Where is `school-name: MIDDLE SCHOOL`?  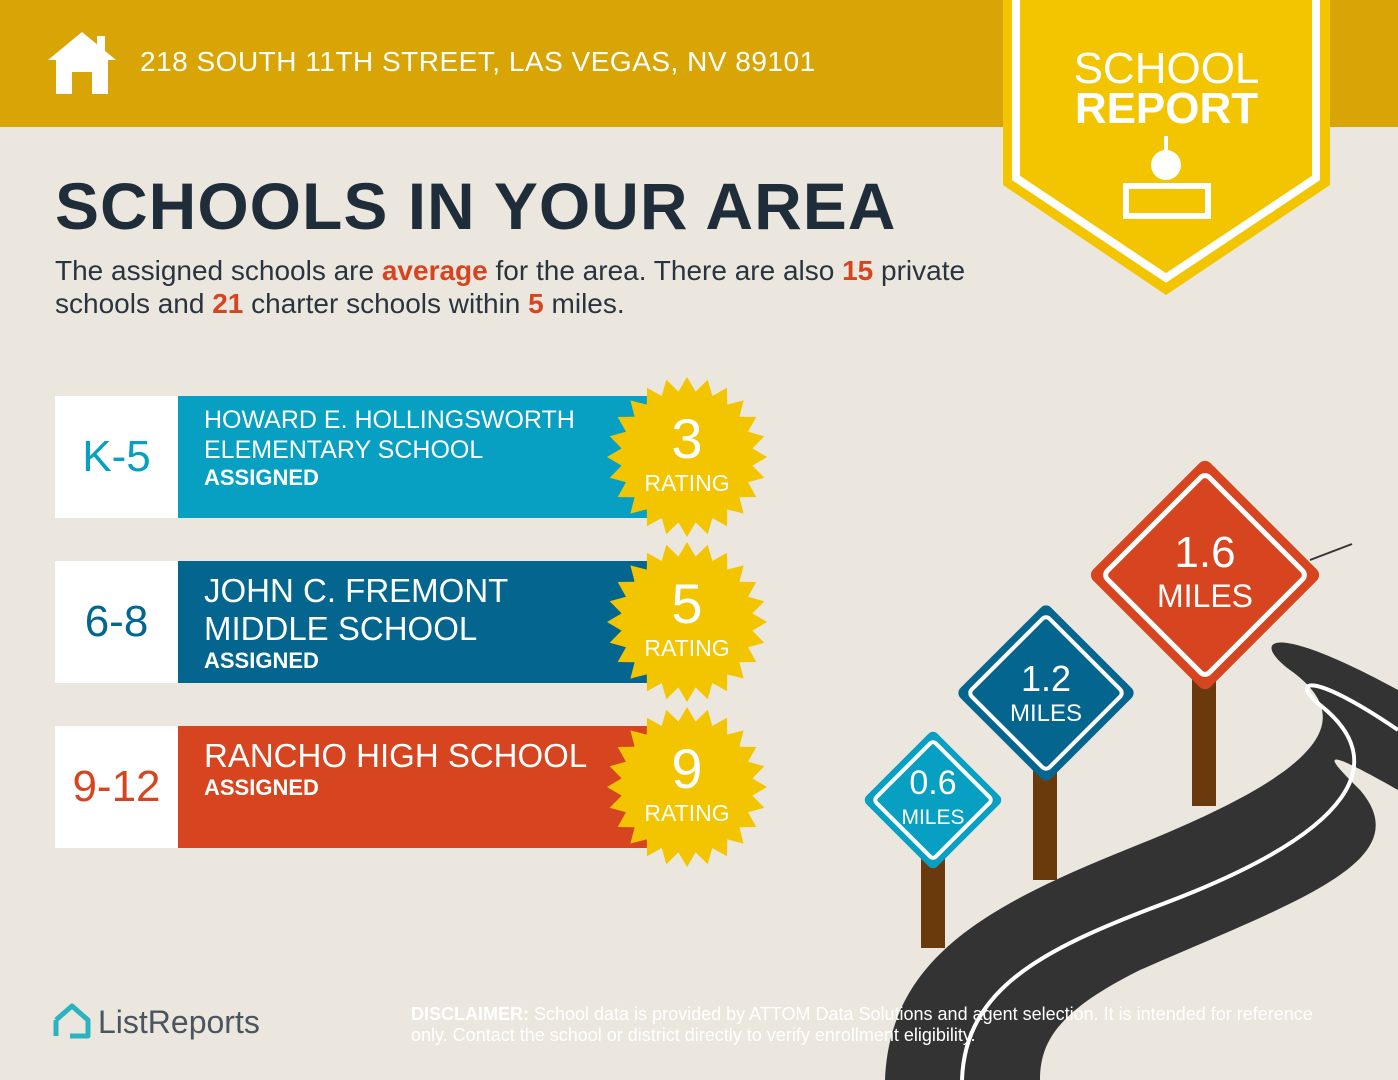 school-name: MIDDLE SCHOOL is located at coordinates (341, 628).